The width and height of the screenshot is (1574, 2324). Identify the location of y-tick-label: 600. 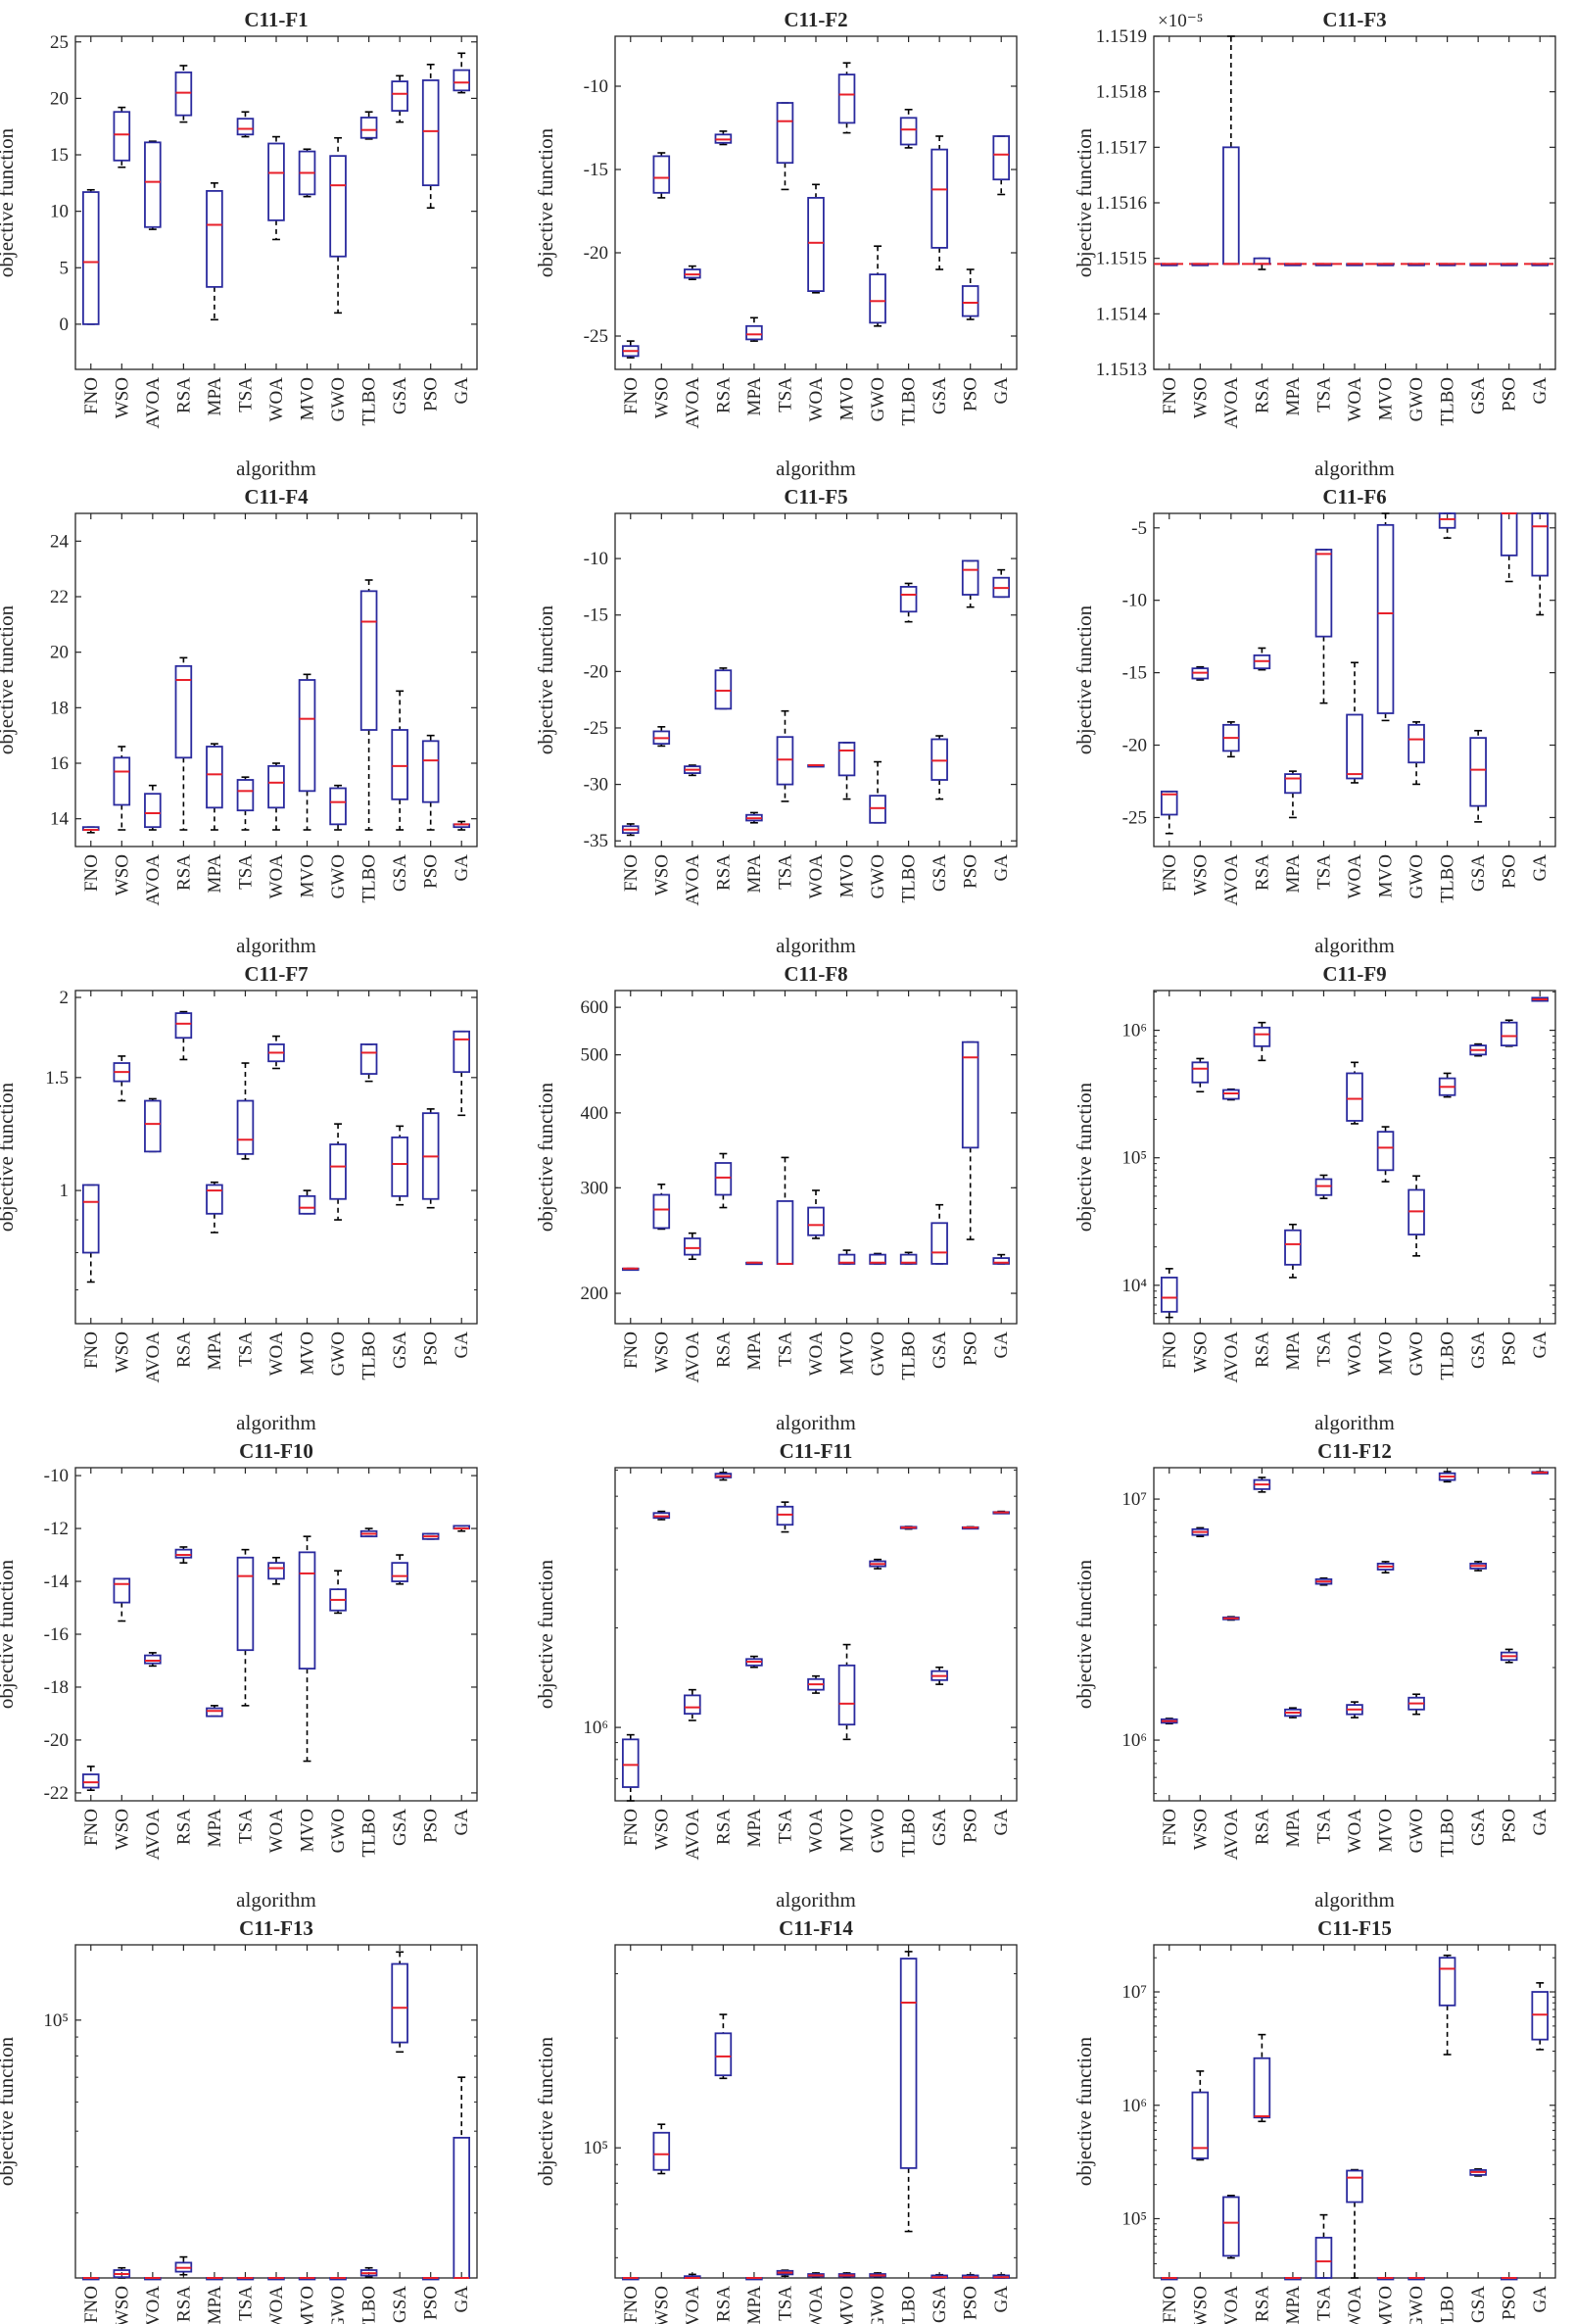
(595, 1007).